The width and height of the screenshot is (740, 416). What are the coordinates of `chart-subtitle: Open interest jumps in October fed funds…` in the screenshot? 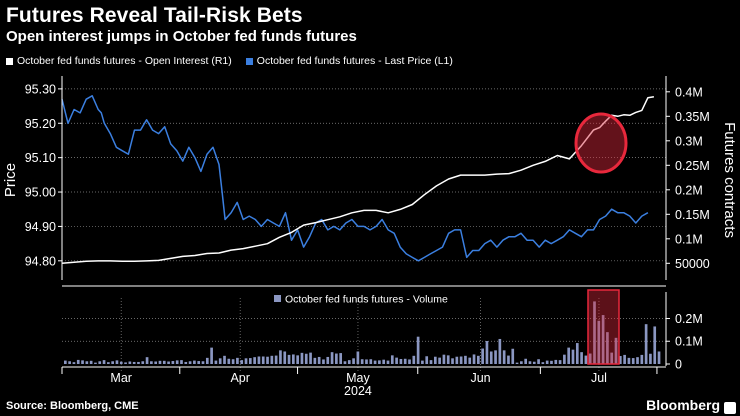 It's located at (181, 36).